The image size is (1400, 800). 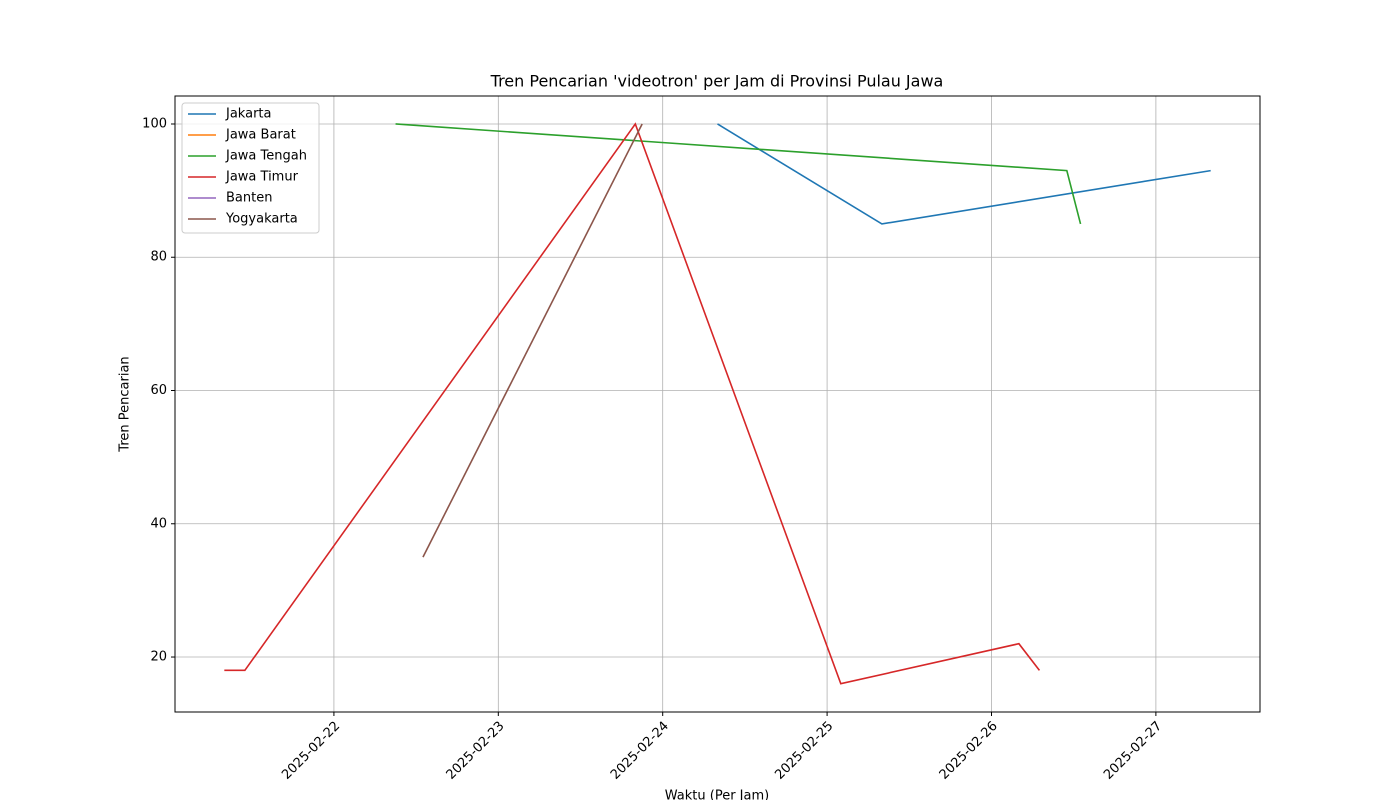 What do you see at coordinates (1133, 751) in the screenshot?
I see `x-tick-label: 2025-02-27` at bounding box center [1133, 751].